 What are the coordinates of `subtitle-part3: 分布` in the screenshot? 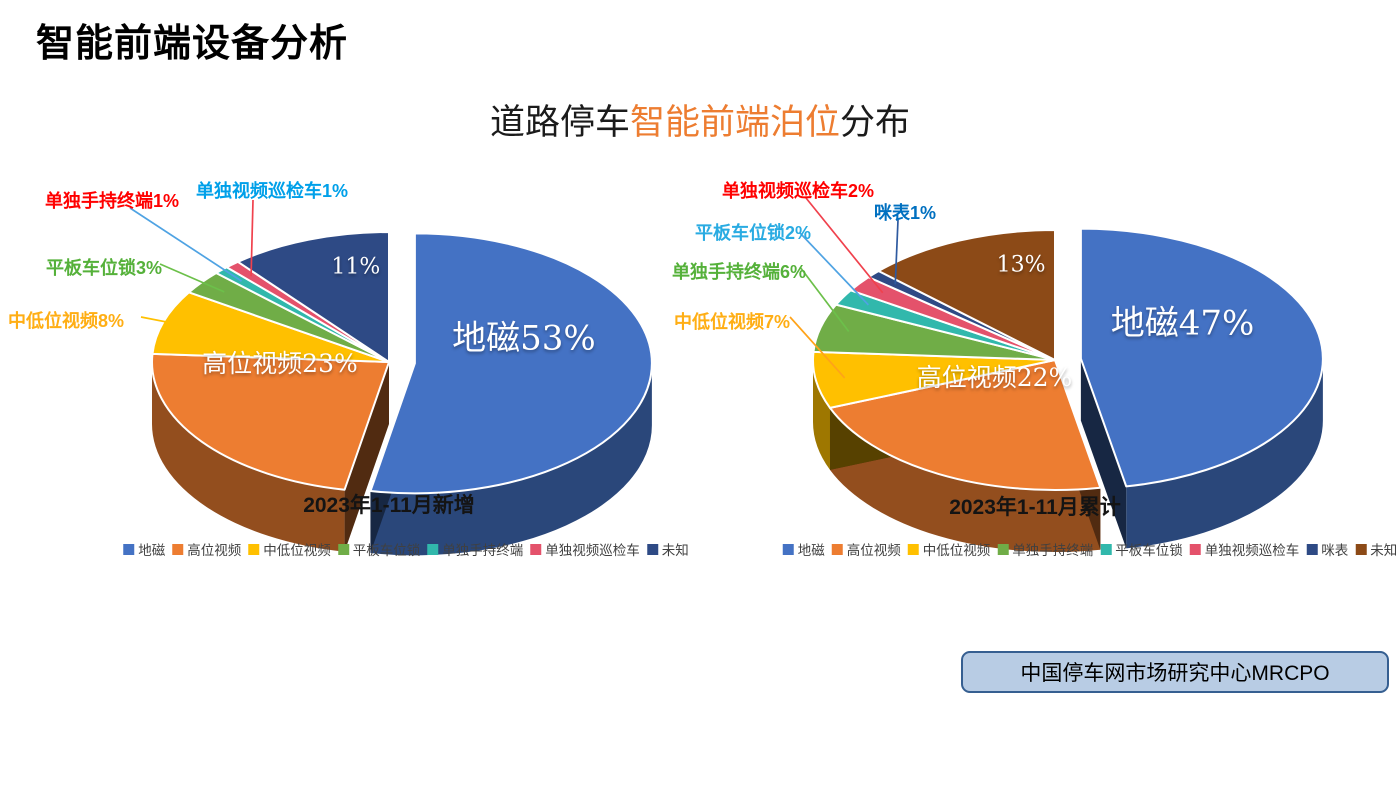 It's located at (875, 122).